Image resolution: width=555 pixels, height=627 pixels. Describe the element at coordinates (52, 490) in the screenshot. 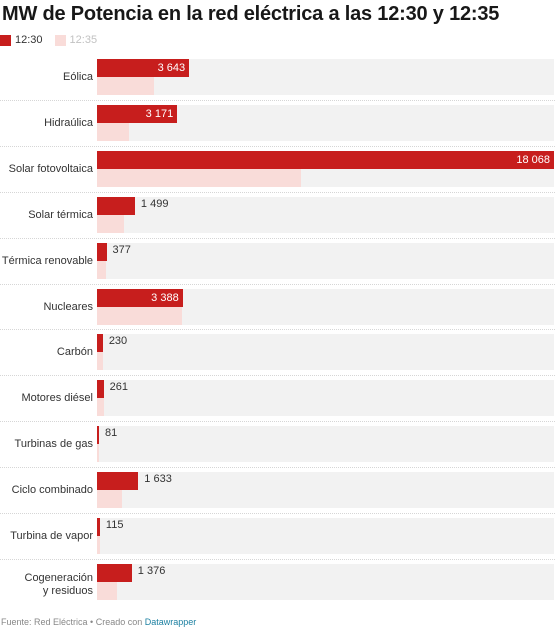

I see `category-label: Ciclo combinado` at that location.